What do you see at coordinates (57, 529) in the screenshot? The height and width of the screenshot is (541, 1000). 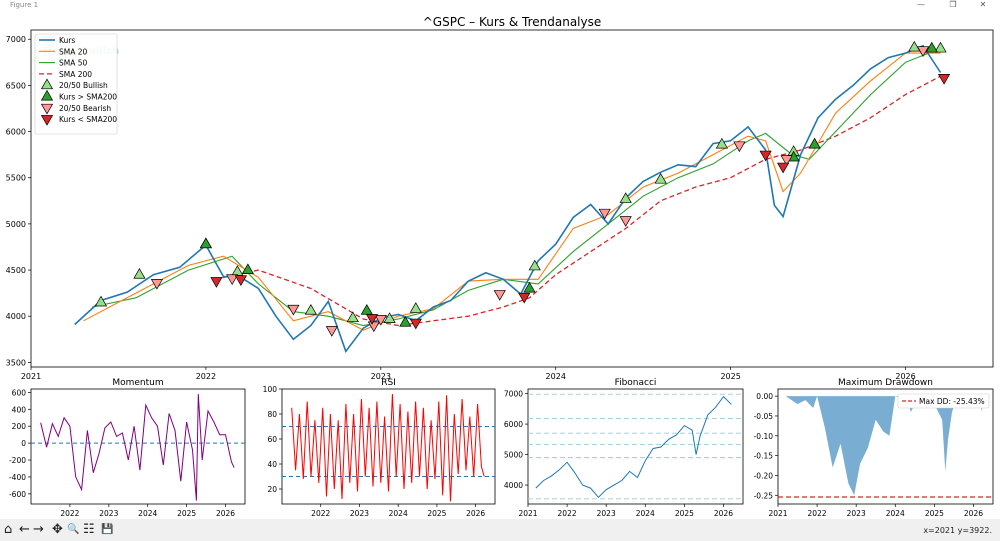 I see `pan-icon: ✥` at bounding box center [57, 529].